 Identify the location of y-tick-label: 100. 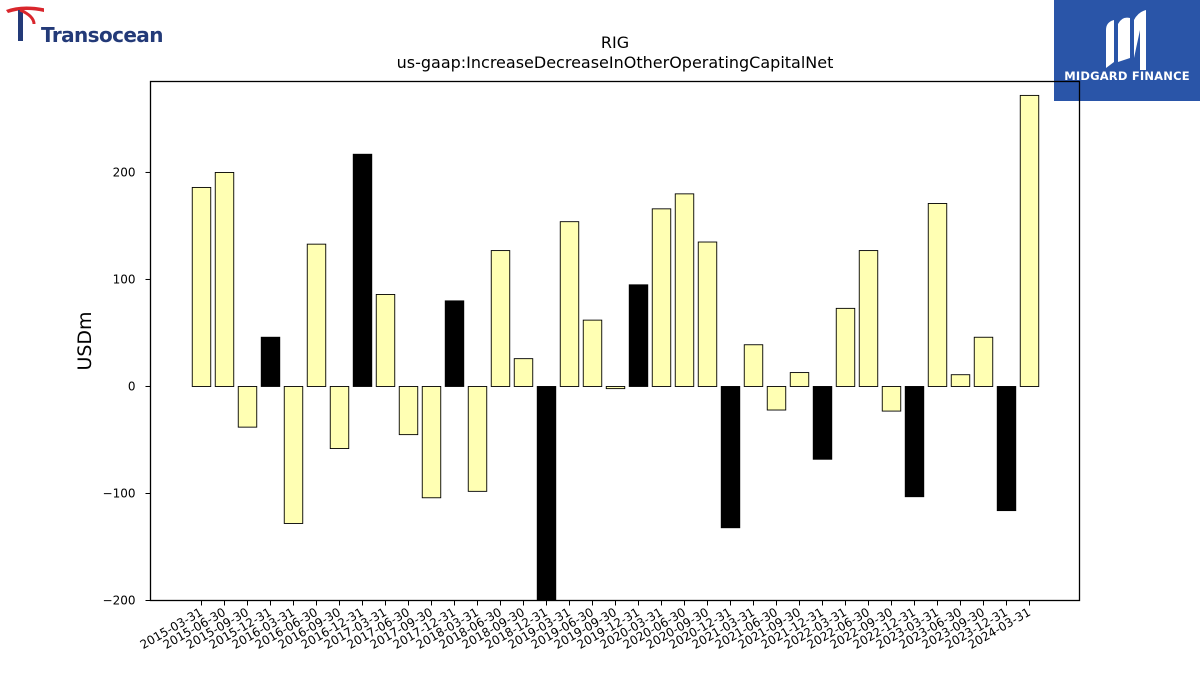
(124, 279).